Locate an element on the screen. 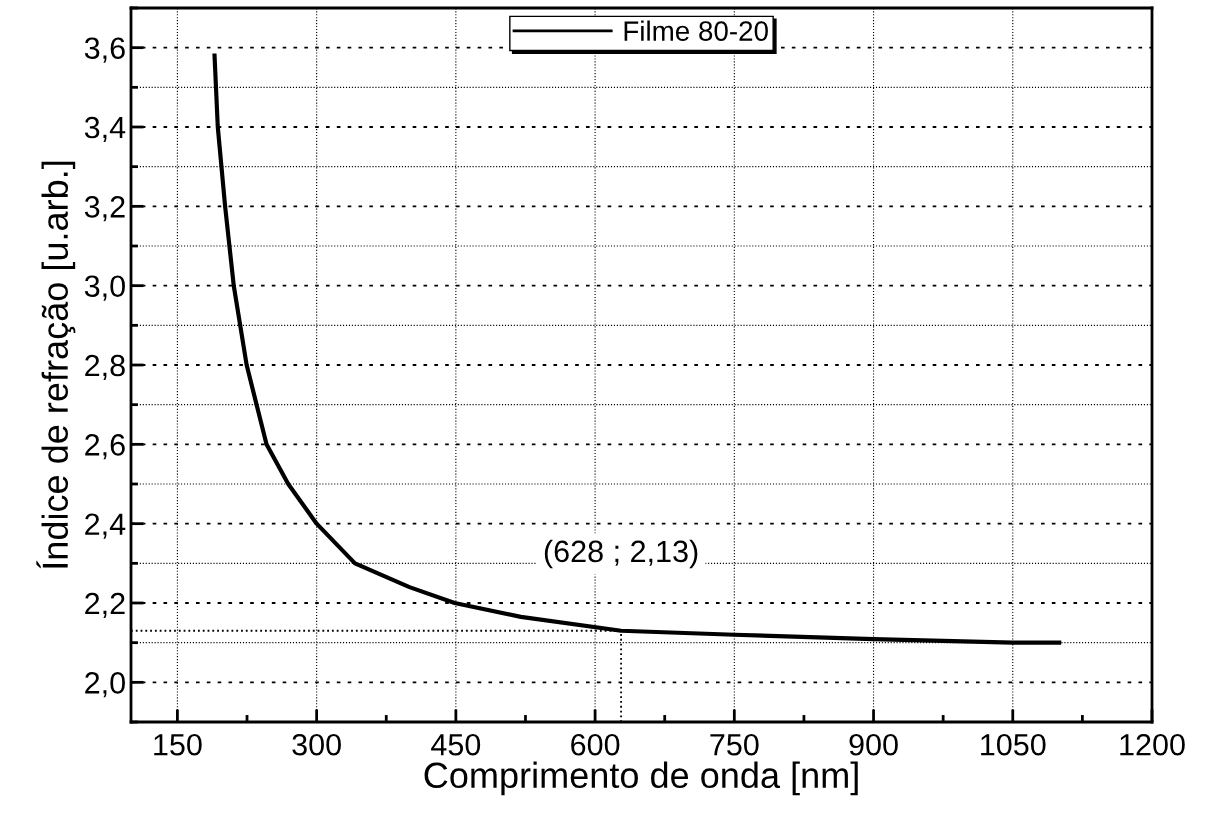  y-tick-label: 2,0 is located at coordinates (105, 685).